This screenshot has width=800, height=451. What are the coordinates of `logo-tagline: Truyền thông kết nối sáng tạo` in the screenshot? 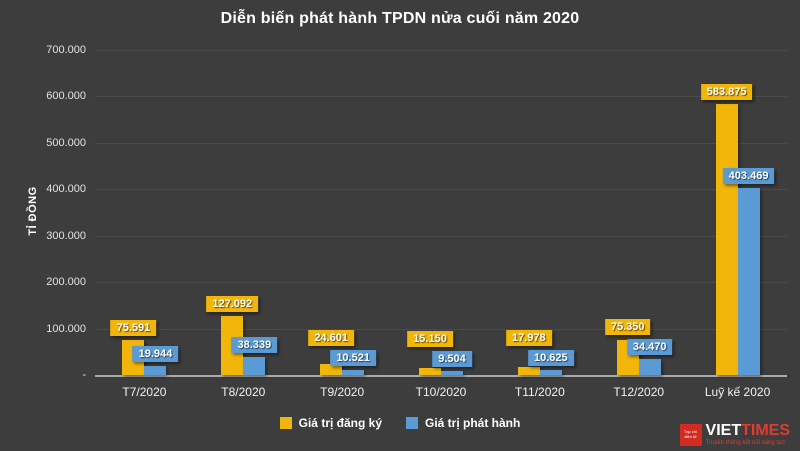 It's located at (745, 443).